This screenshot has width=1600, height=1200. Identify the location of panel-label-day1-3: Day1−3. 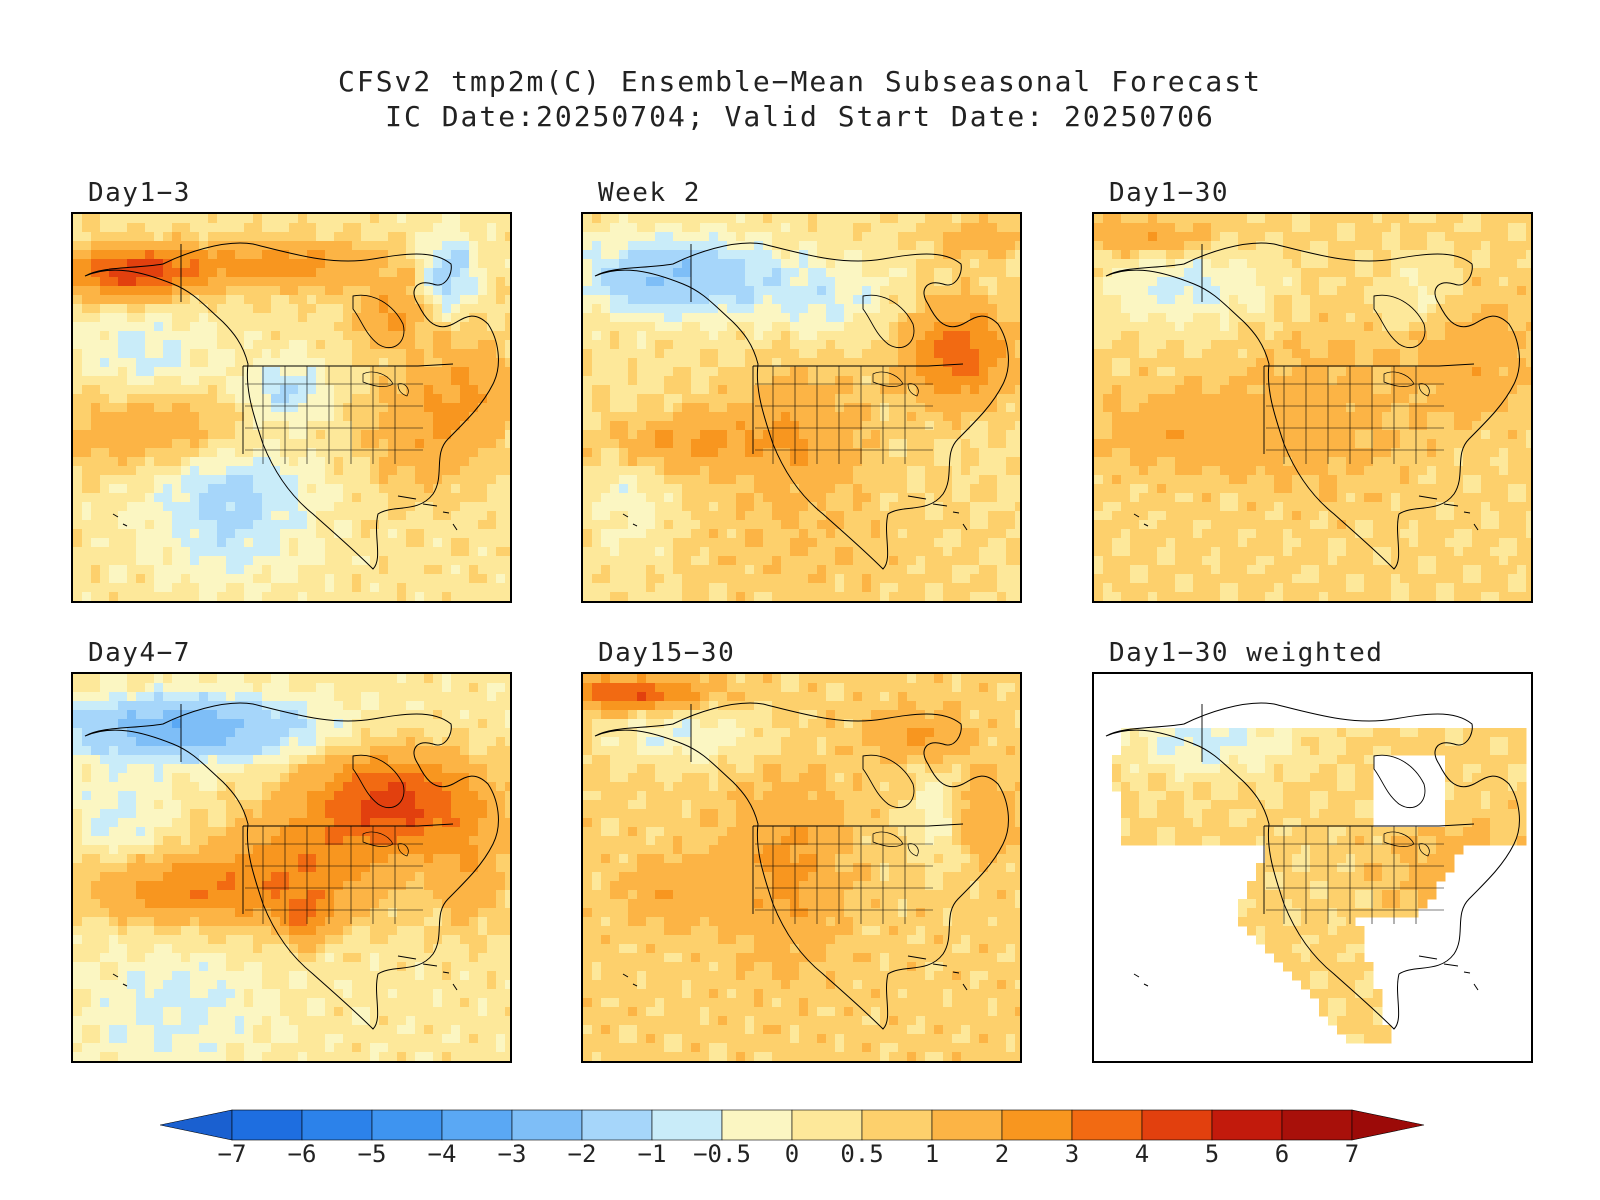
(139, 193).